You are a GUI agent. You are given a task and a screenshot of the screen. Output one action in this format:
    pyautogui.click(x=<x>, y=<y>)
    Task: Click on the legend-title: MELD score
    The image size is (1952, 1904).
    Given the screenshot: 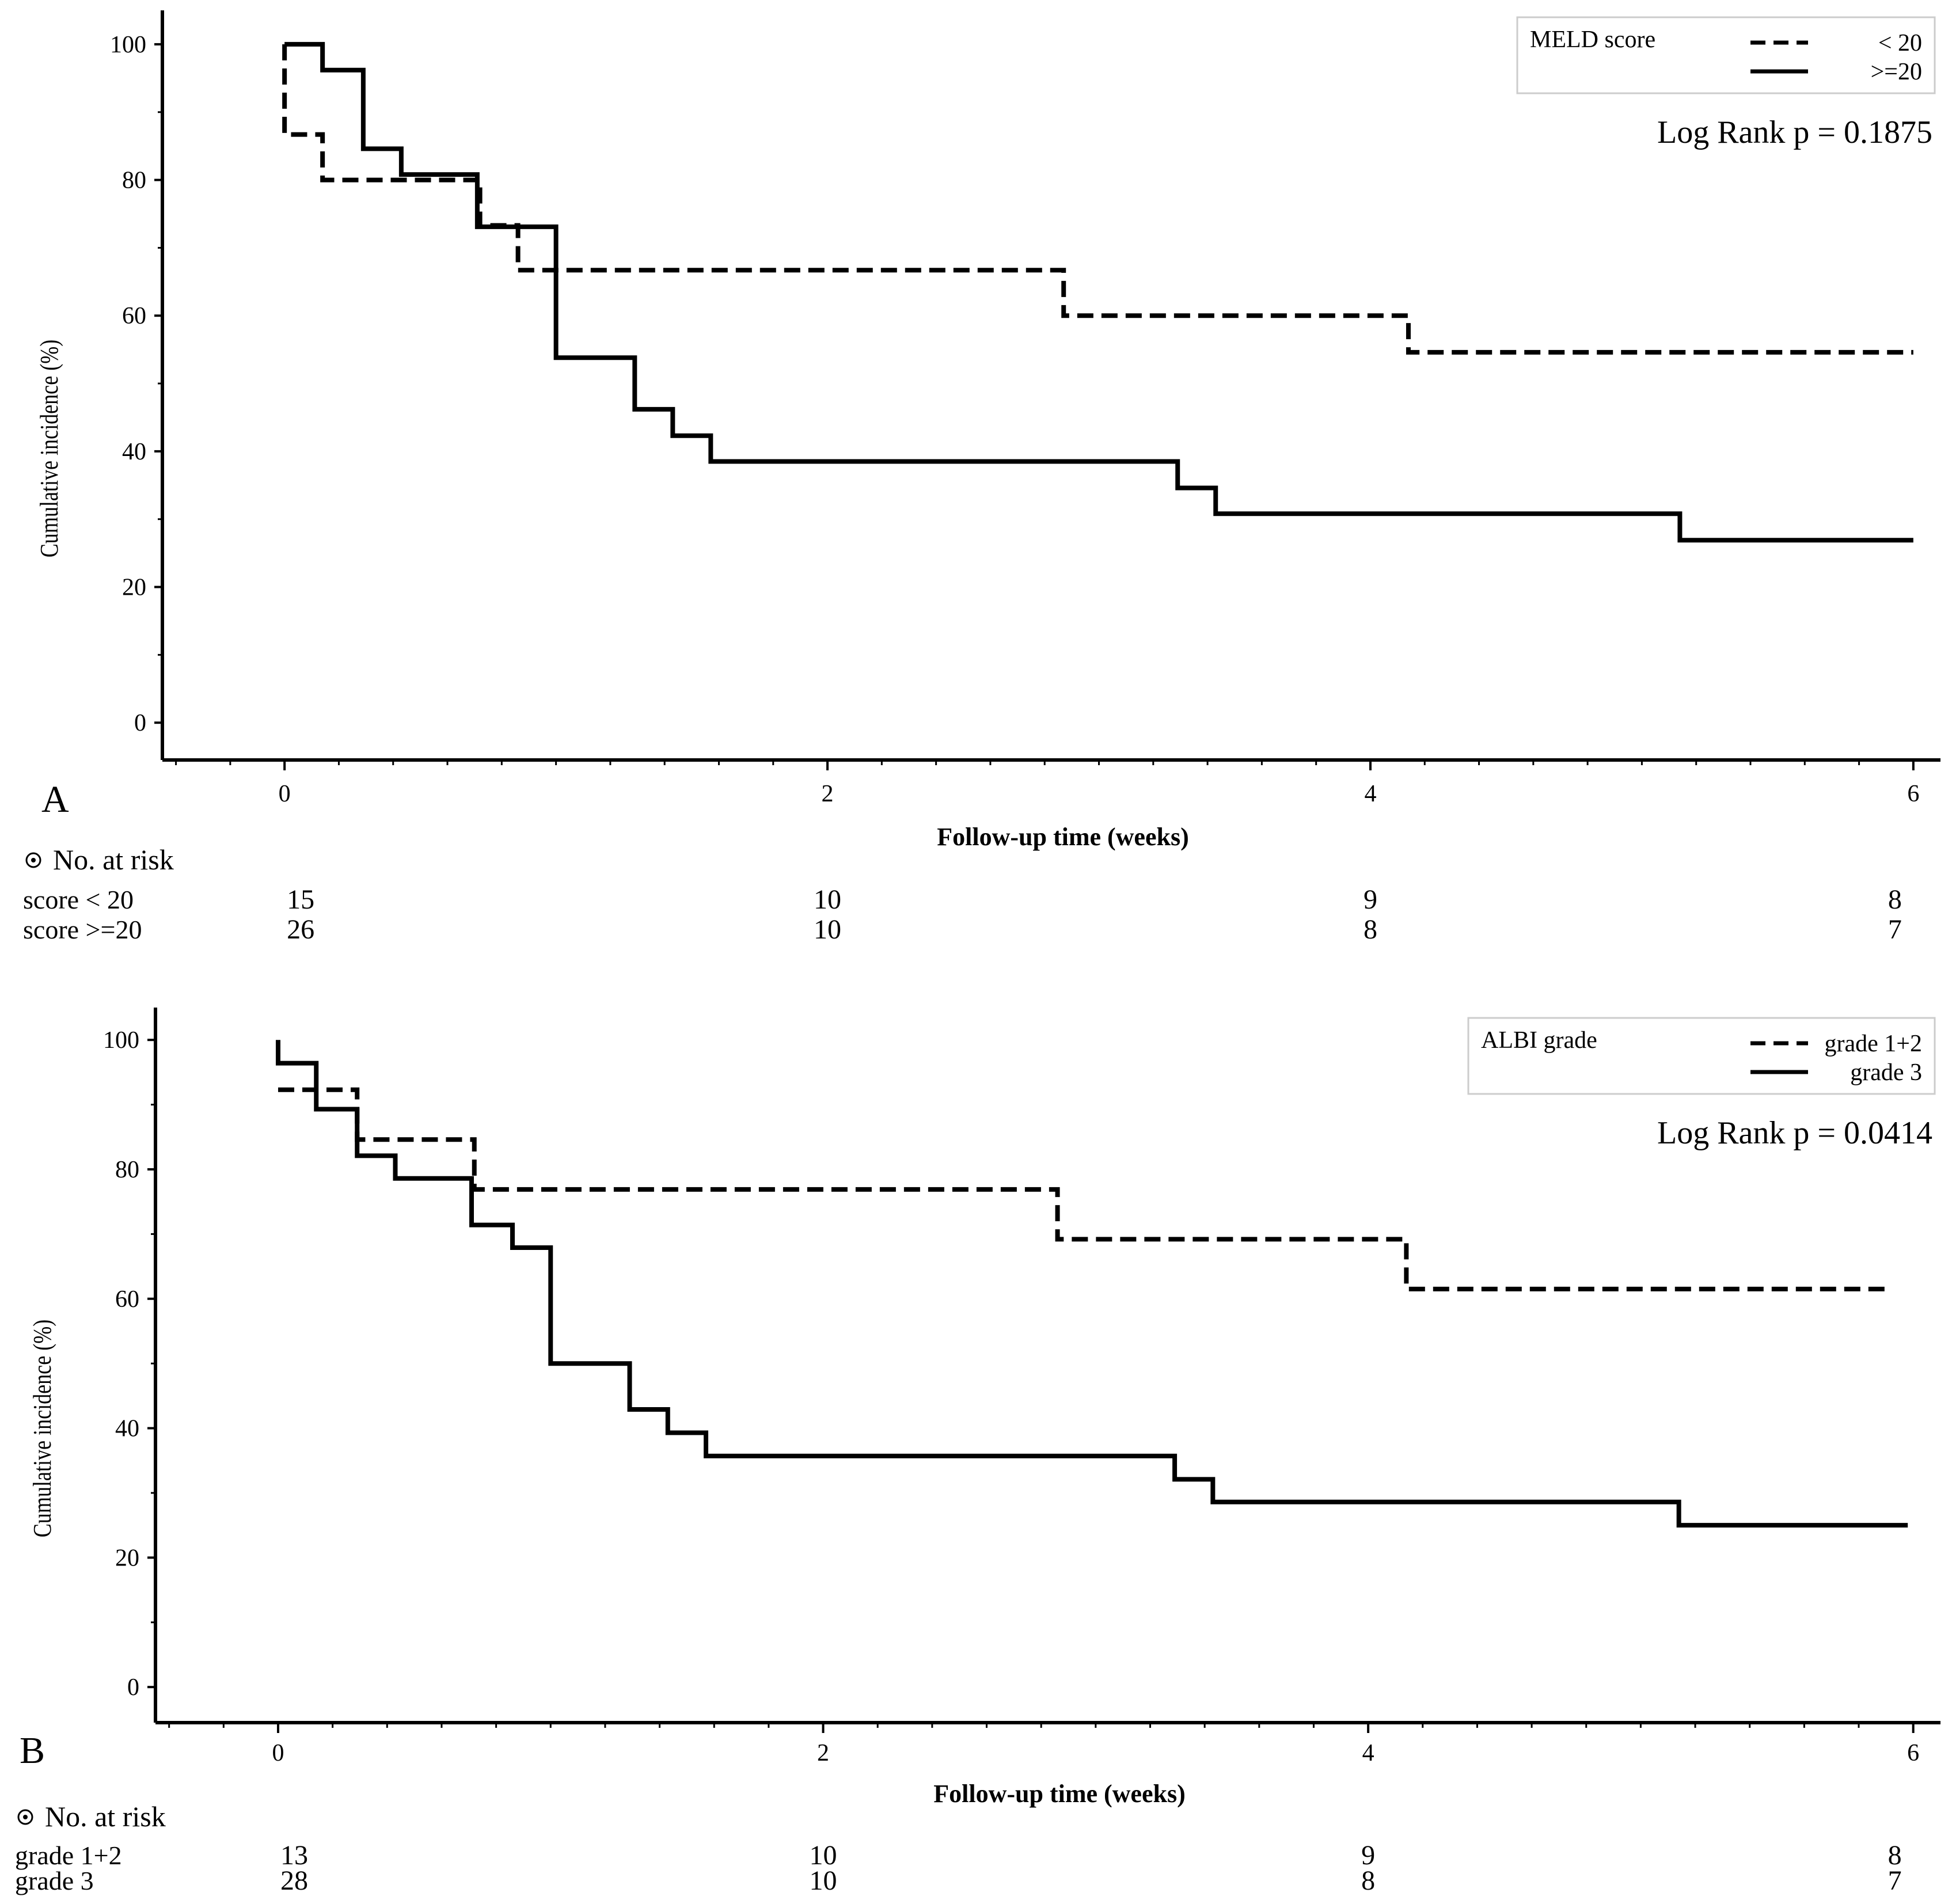 What is the action you would take?
    pyautogui.click(x=1593, y=40)
    